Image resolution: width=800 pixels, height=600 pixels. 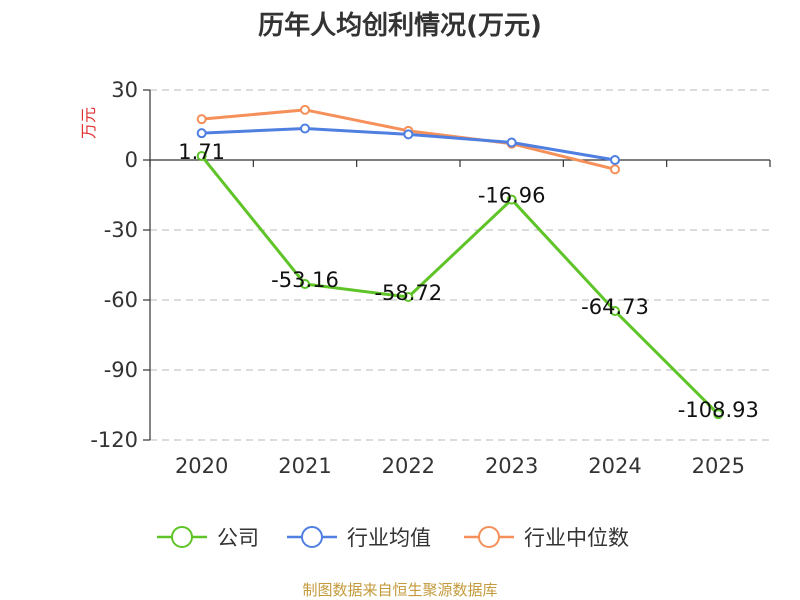 What do you see at coordinates (718, 466) in the screenshot?
I see `x-tick-label: 2025` at bounding box center [718, 466].